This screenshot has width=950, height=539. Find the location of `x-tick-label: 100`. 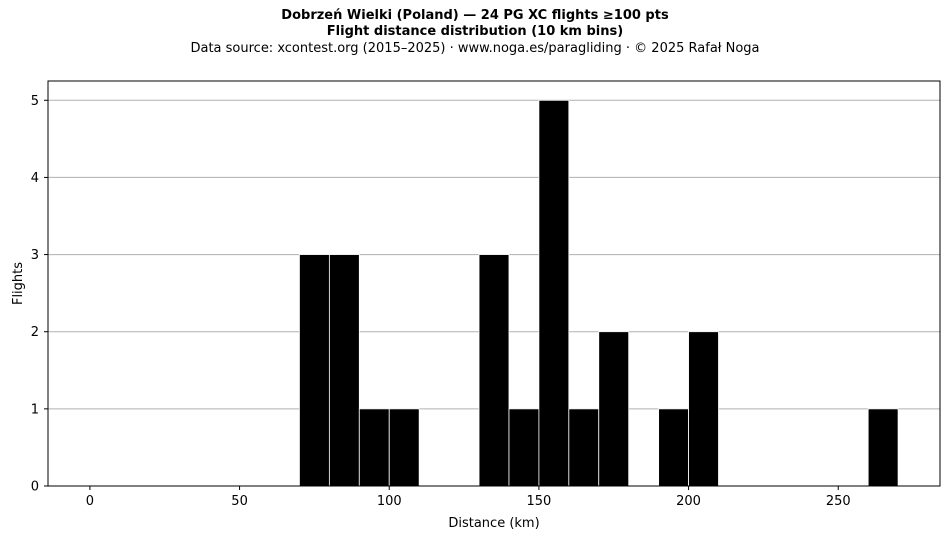

x-tick-label: 100 is located at coordinates (389, 501).